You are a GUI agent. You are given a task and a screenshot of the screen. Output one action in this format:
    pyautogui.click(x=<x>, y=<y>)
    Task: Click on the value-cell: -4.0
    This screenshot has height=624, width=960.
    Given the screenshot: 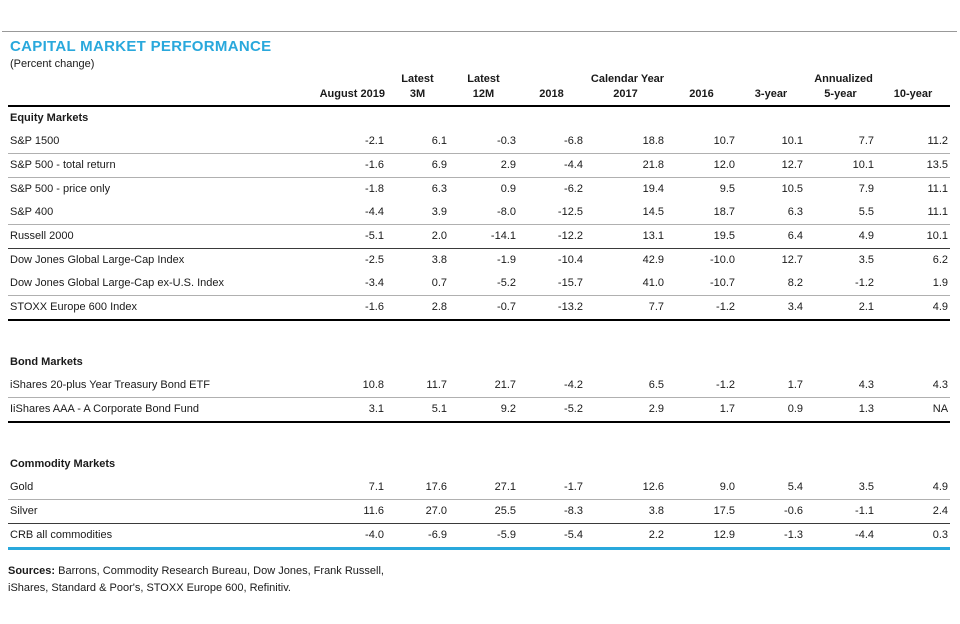 What is the action you would take?
    pyautogui.click(x=342, y=536)
    